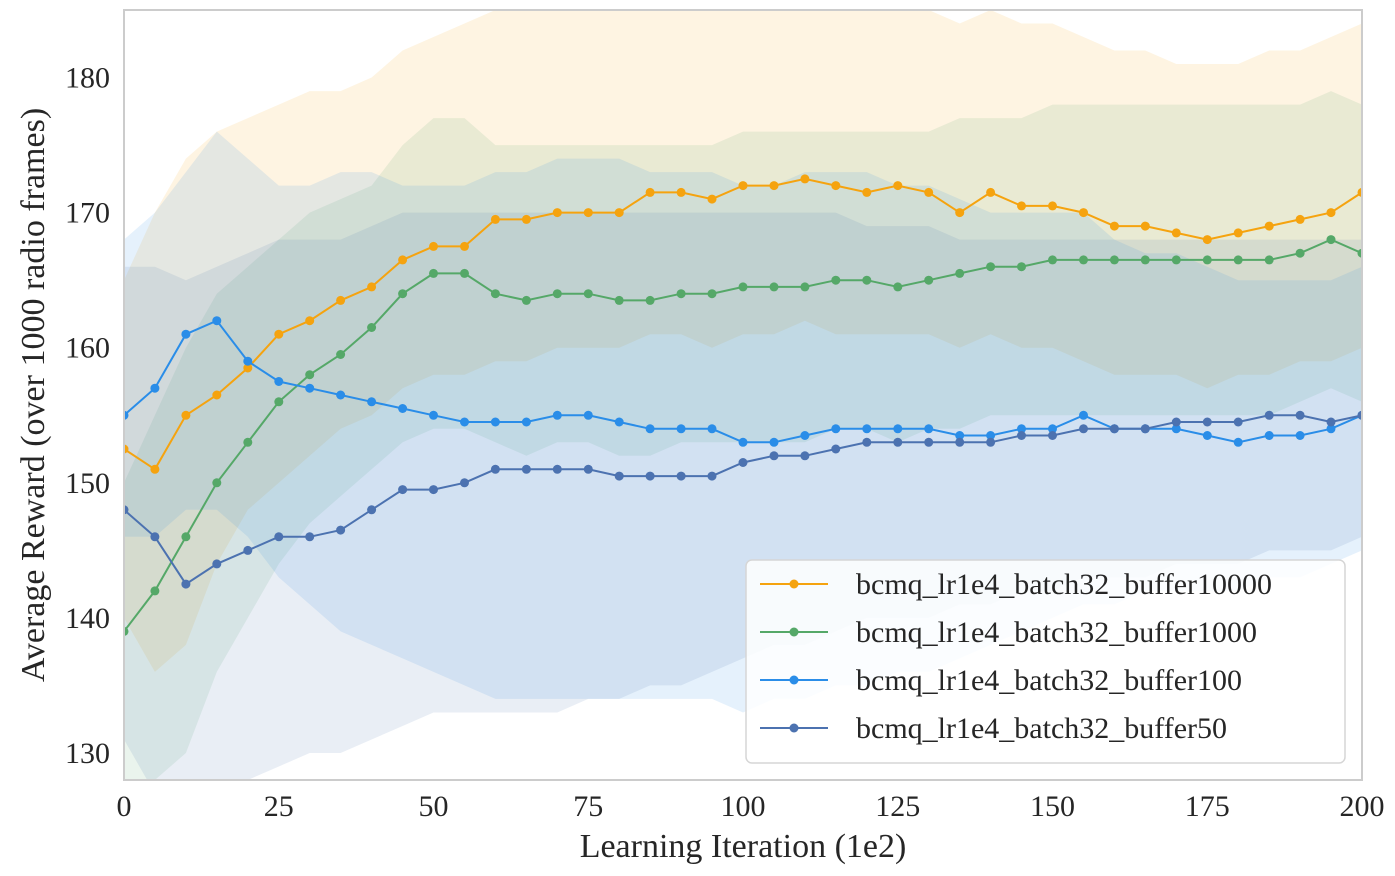  I want to click on x-axis-label: Learning Iteration (1e2), so click(743, 846).